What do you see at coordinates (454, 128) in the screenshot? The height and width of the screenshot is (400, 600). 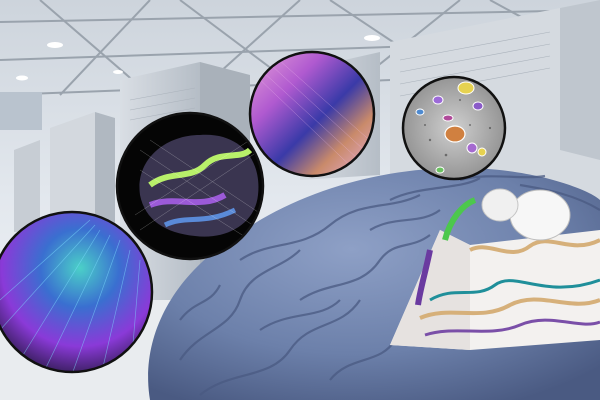 I see `segmented-cells-insert` at bounding box center [454, 128].